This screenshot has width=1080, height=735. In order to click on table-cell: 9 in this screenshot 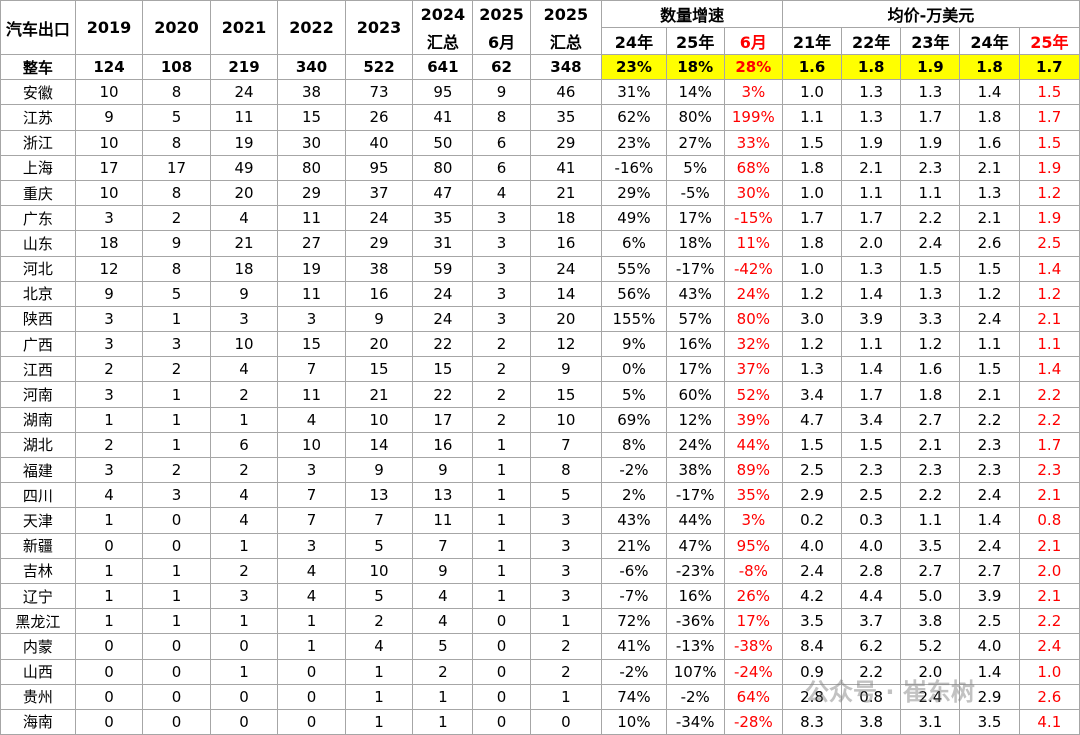, I will do `click(176, 243)`.